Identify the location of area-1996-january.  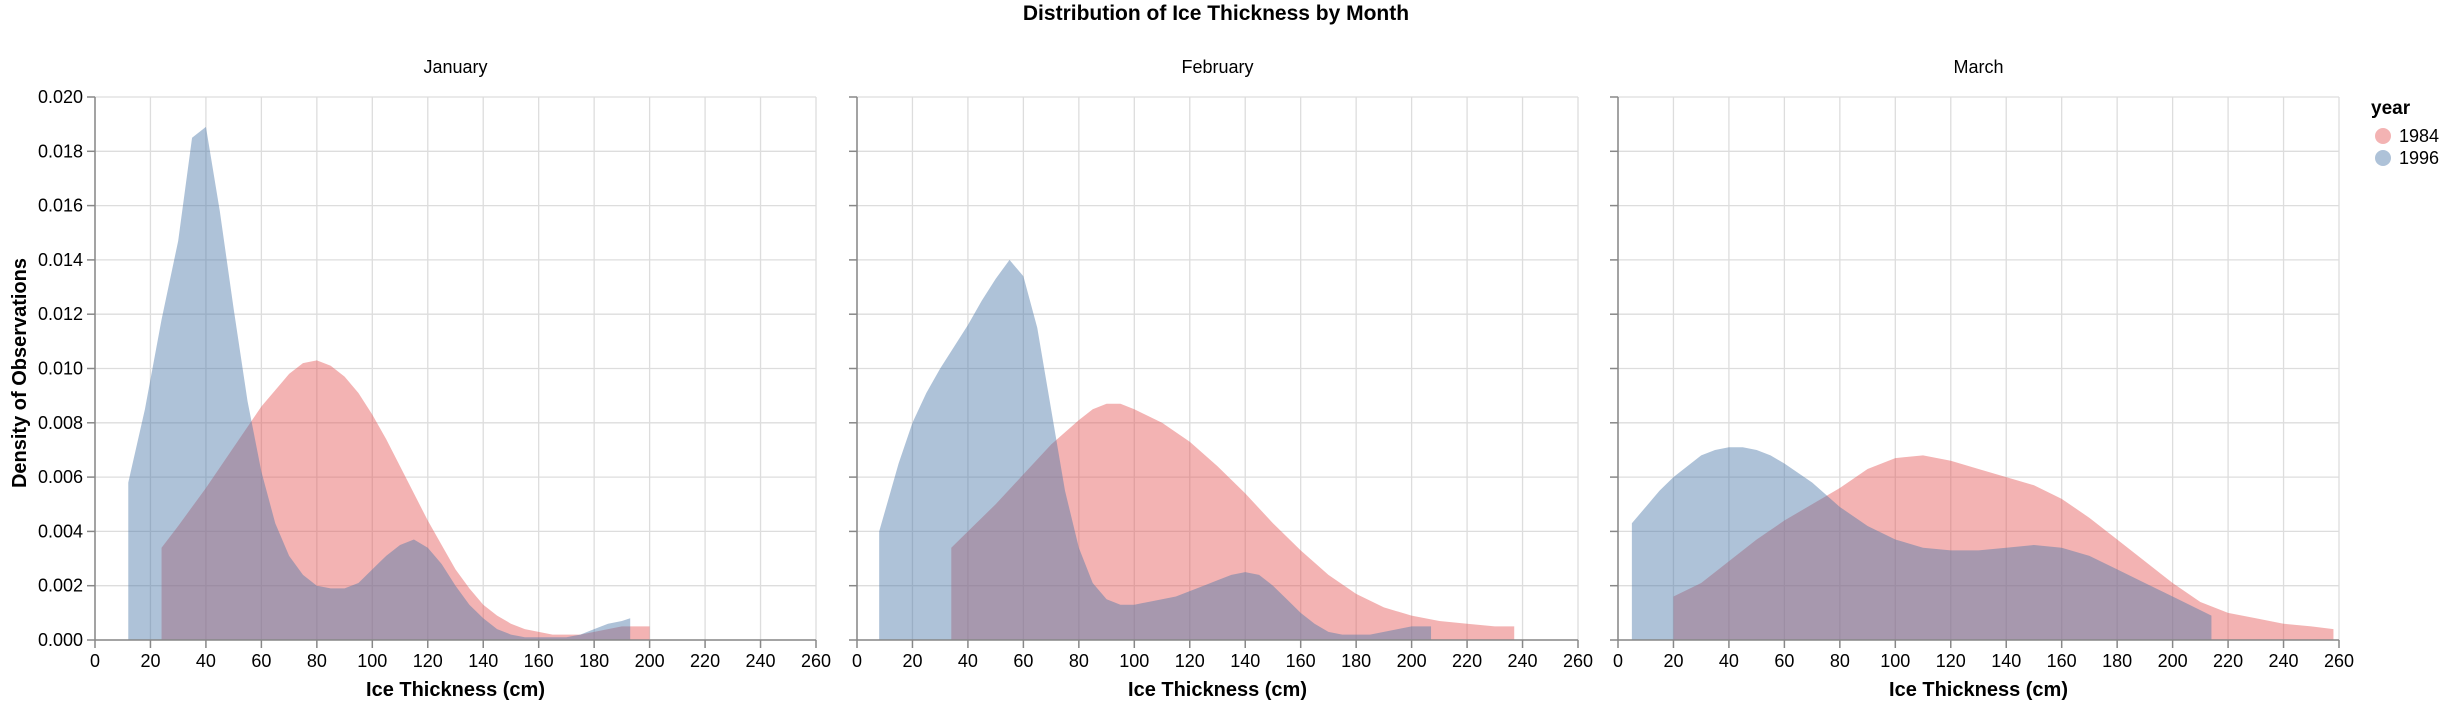
(379, 383).